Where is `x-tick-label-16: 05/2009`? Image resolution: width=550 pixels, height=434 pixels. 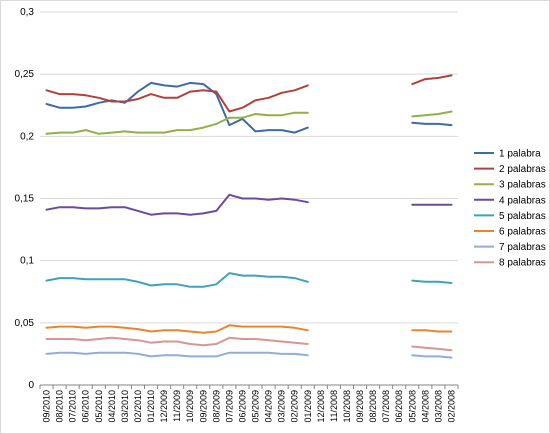 x-tick-label-16: 05/2009 is located at coordinates (256, 406).